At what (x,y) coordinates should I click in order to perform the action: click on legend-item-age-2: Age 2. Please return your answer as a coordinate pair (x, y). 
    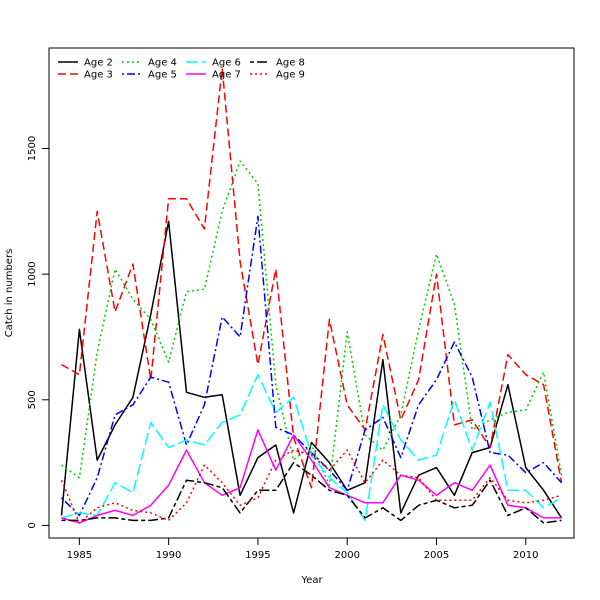
    Looking at the image, I should click on (85, 63).